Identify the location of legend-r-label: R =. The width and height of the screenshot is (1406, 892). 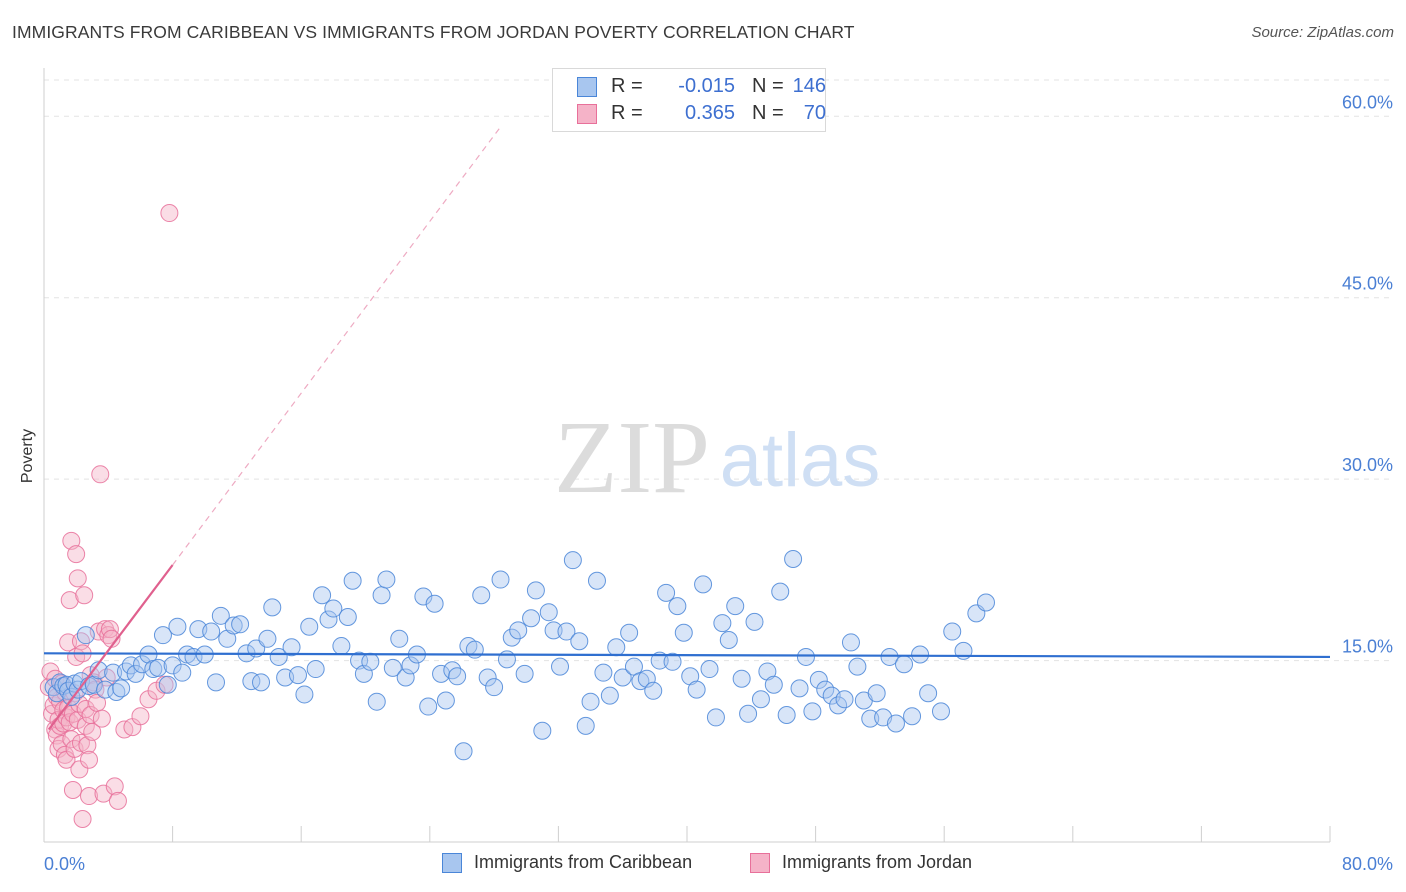
(627, 86).